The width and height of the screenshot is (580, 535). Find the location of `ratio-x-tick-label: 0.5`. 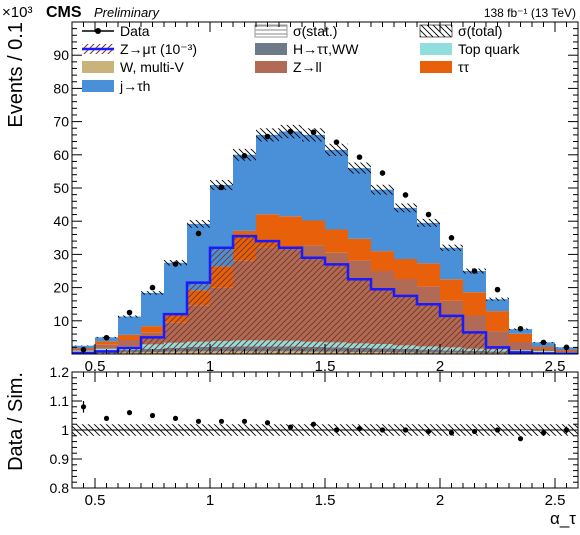

ratio-x-tick-label: 0.5 is located at coordinates (95, 500).